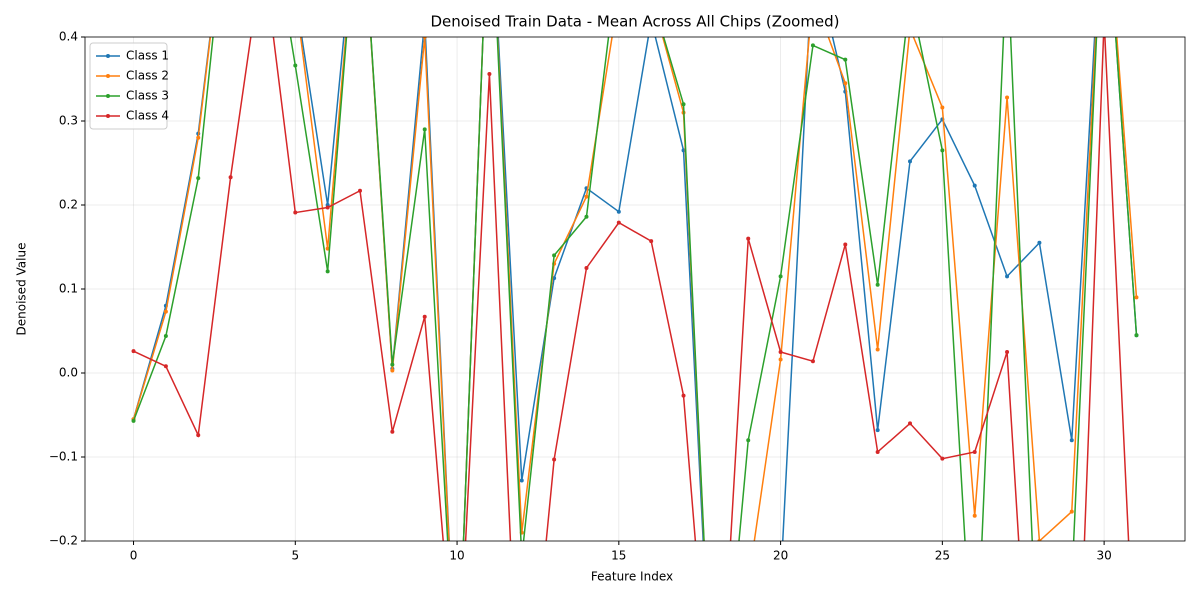 This screenshot has width=1200, height=600. Describe the element at coordinates (63, 541) in the screenshot. I see `y-tick-label: −0.2` at that location.